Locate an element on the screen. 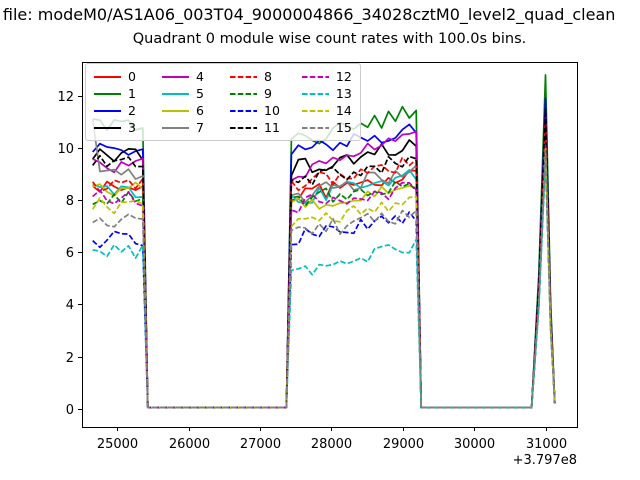  legend-item-13: 13 is located at coordinates (326, 93).